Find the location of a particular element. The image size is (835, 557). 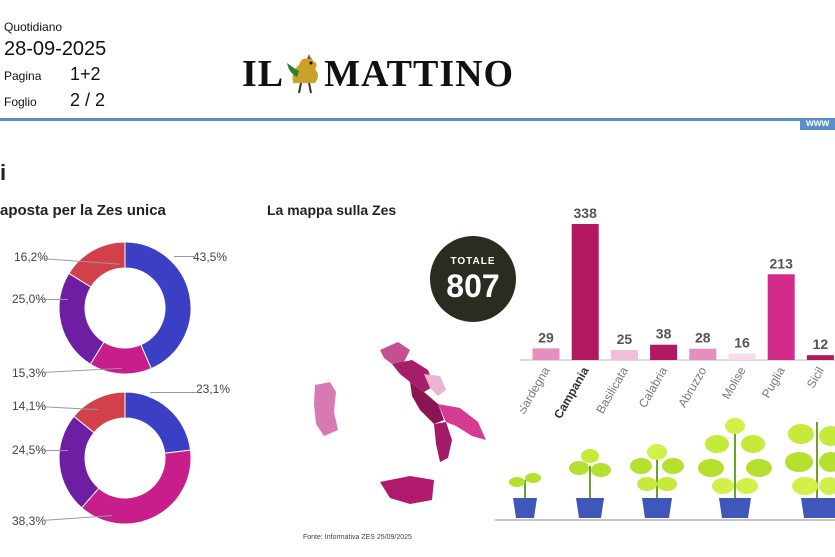

bar-category-label: Basilicata is located at coordinates (612, 390).